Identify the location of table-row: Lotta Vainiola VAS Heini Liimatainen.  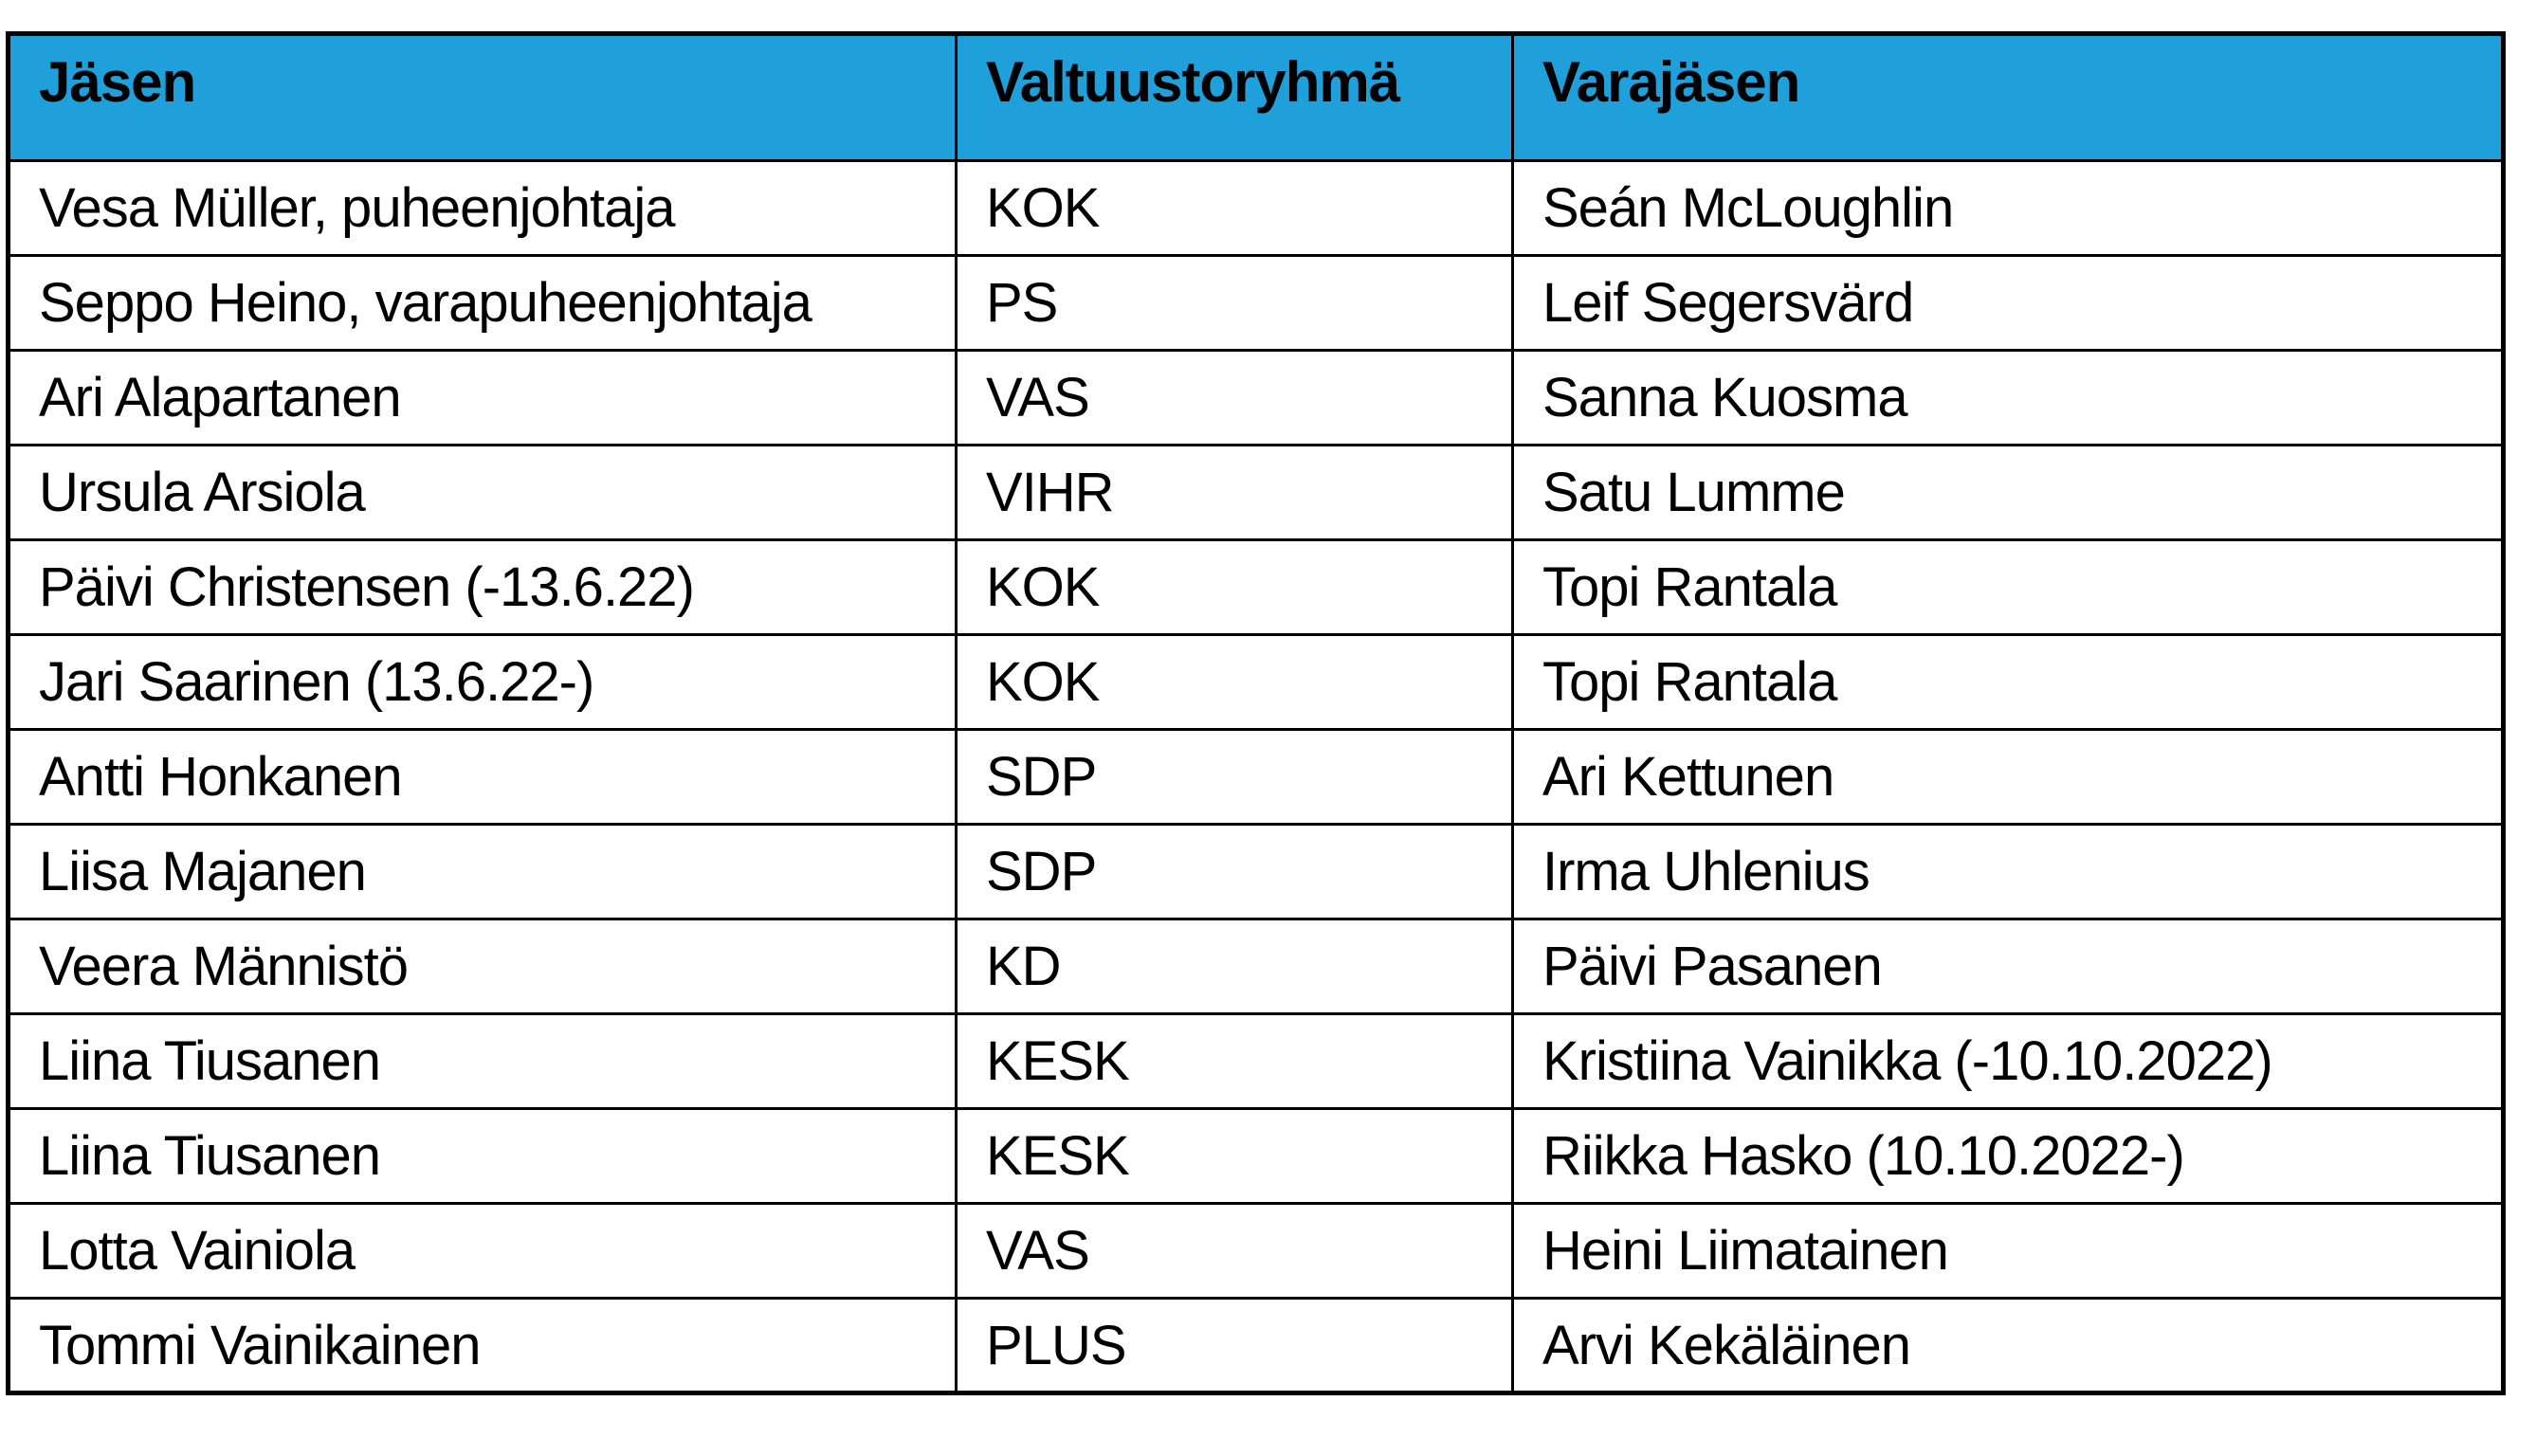
(1256, 1251).